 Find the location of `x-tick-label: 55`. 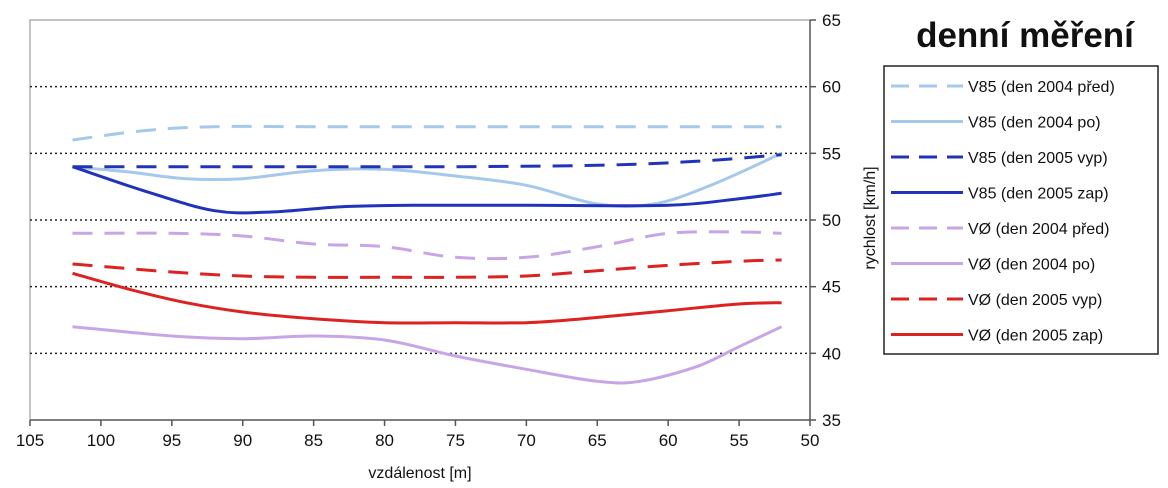

x-tick-label: 55 is located at coordinates (739, 440).